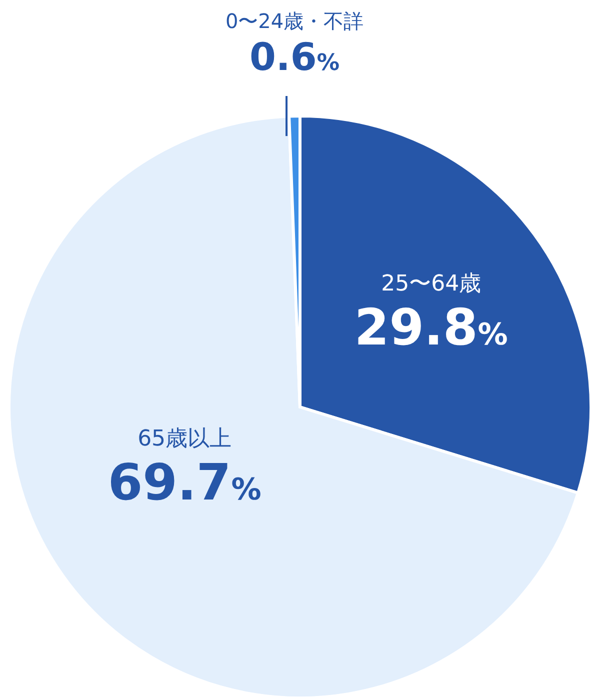 The height and width of the screenshot is (700, 600). I want to click on slice-label: 25〜64歳, so click(431, 283).